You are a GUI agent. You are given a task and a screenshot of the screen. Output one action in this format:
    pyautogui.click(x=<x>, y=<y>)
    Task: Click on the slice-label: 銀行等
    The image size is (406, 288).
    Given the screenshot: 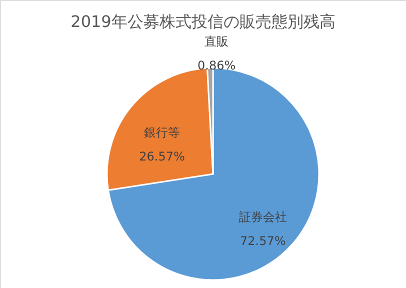 What is the action you would take?
    pyautogui.click(x=162, y=133)
    